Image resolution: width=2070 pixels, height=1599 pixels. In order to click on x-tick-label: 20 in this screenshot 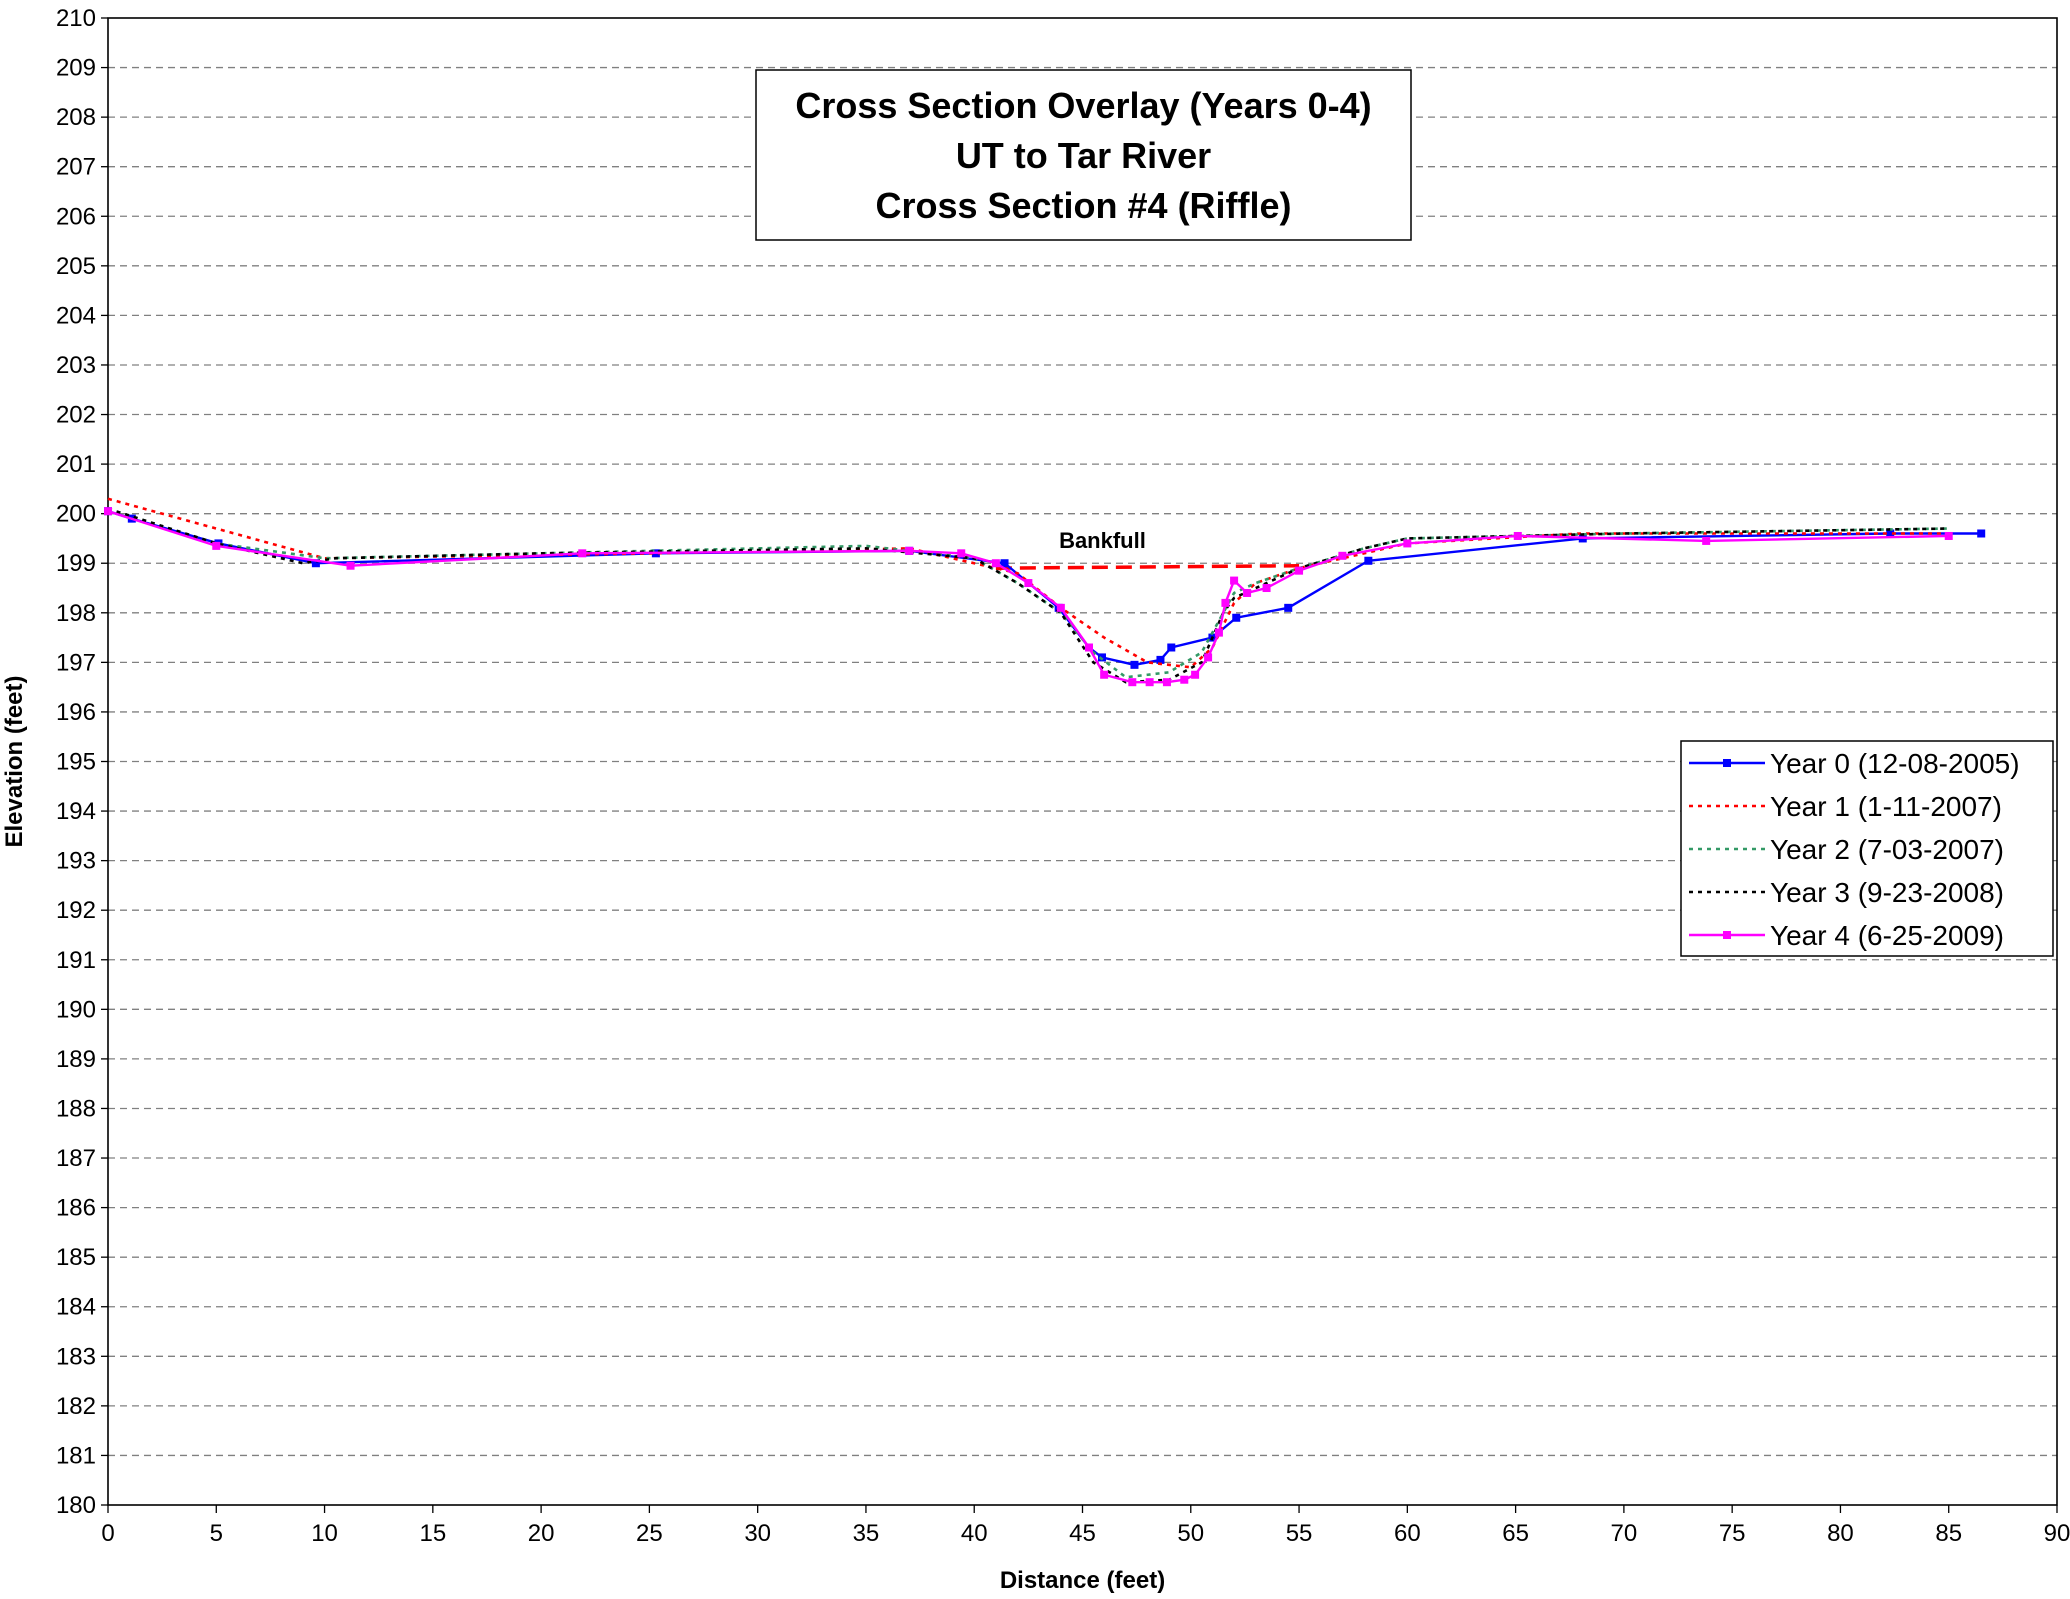, I will do `click(541, 1533)`.